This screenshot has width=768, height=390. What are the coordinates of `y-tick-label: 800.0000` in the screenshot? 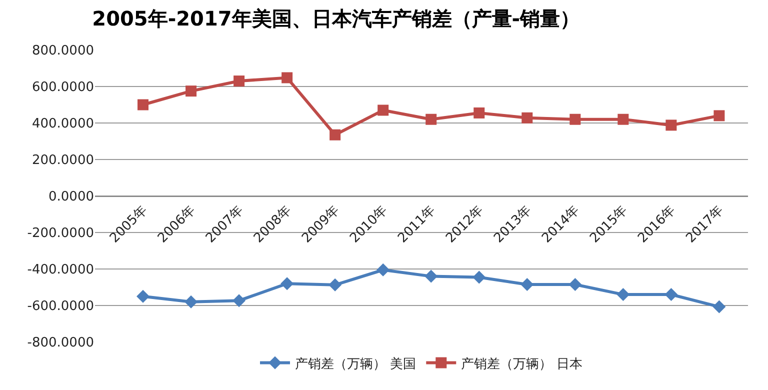 It's located at (63, 51).